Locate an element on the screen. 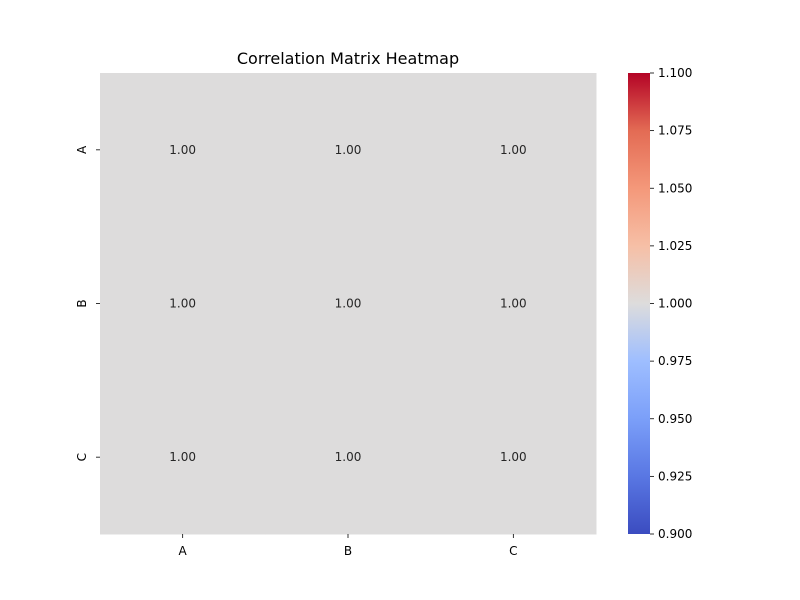 The width and height of the screenshot is (800, 600). chart-title: Correlation Matrix Heatmap is located at coordinates (348, 58).